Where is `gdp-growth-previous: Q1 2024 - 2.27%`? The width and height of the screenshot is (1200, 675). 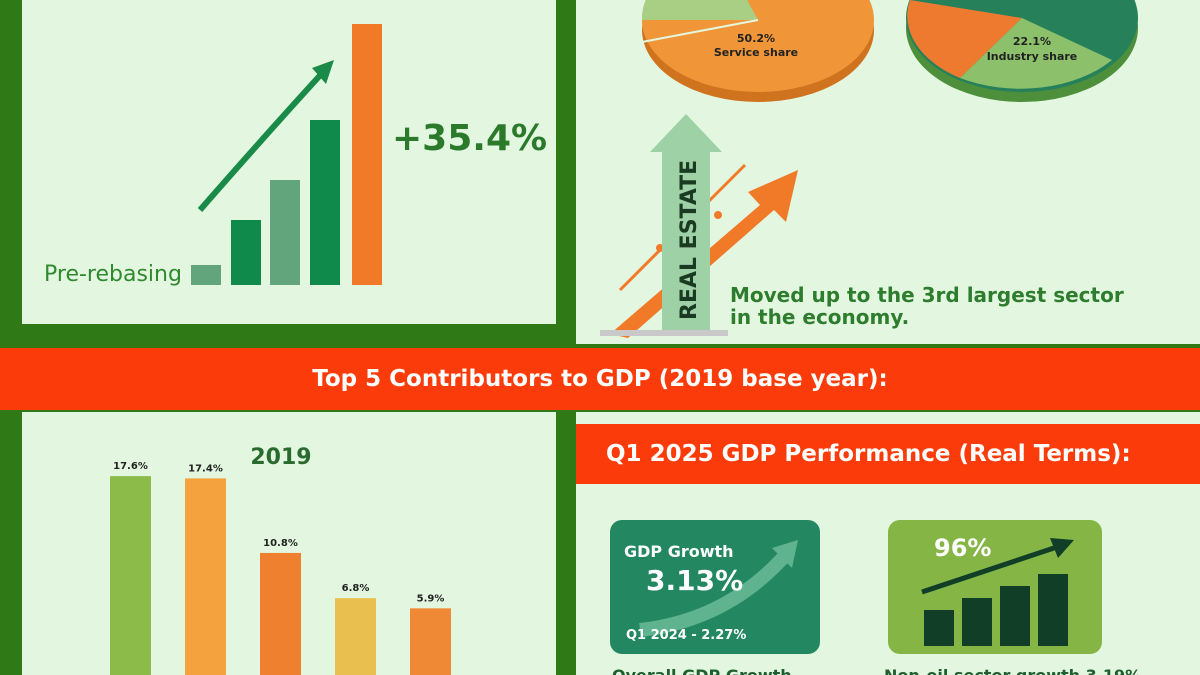 gdp-growth-previous: Q1 2024 - 2.27% is located at coordinates (686, 635).